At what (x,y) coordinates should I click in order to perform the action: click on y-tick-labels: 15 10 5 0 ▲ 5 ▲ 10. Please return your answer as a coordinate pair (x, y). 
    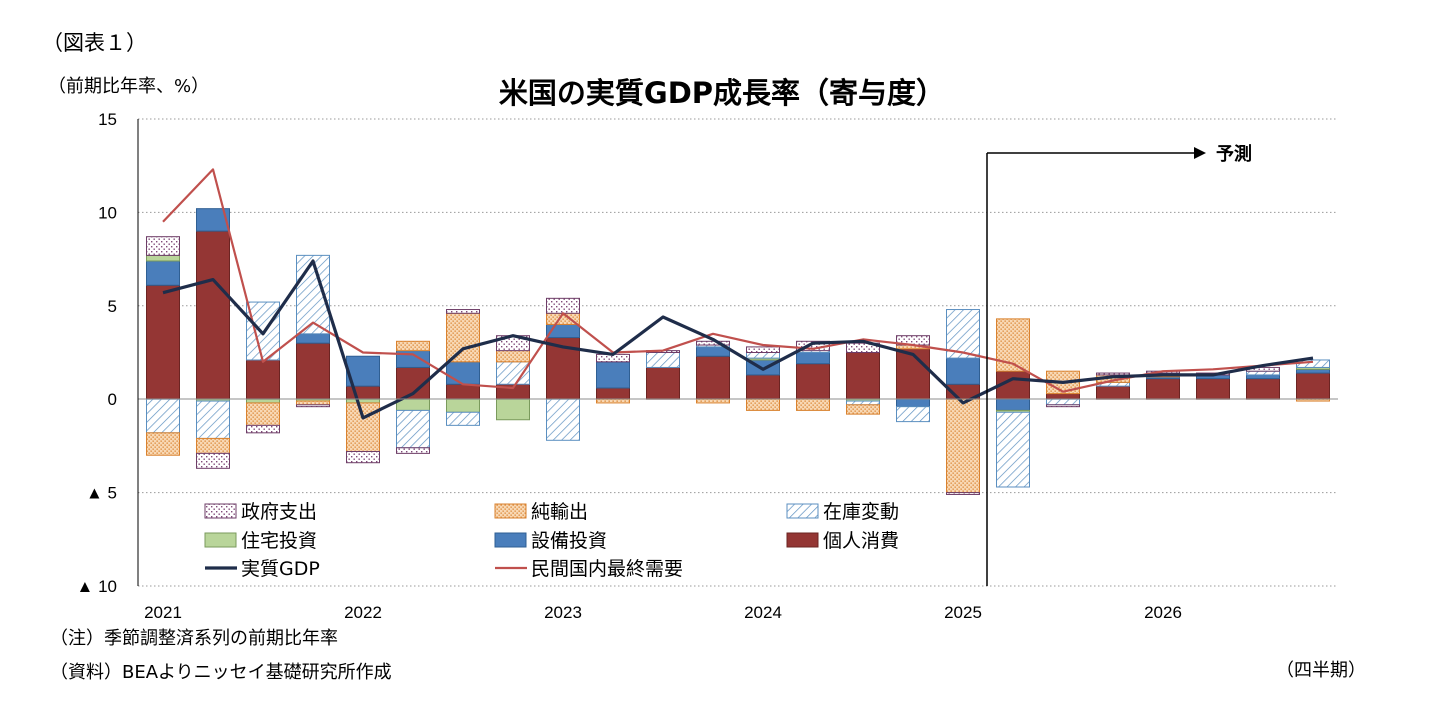
    Looking at the image, I should click on (97, 353).